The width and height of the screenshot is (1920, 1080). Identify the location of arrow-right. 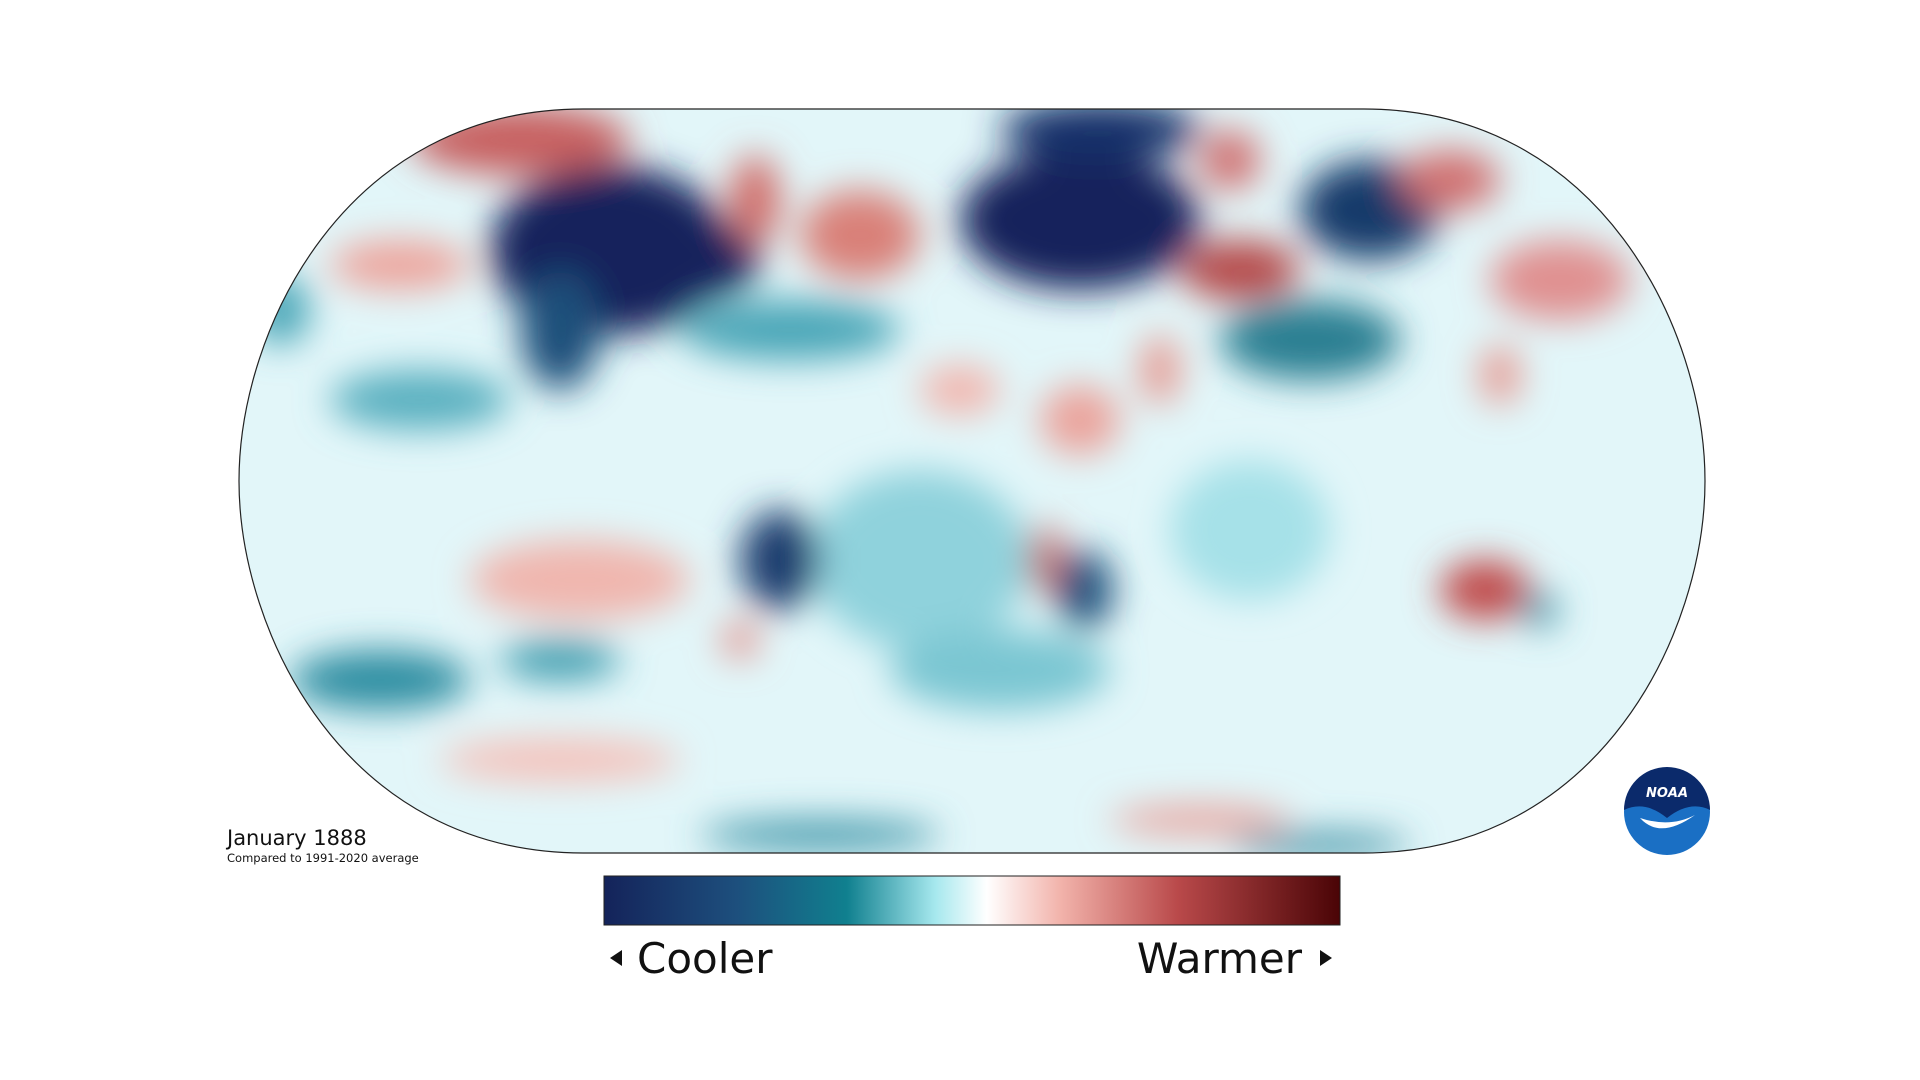
(1326, 958).